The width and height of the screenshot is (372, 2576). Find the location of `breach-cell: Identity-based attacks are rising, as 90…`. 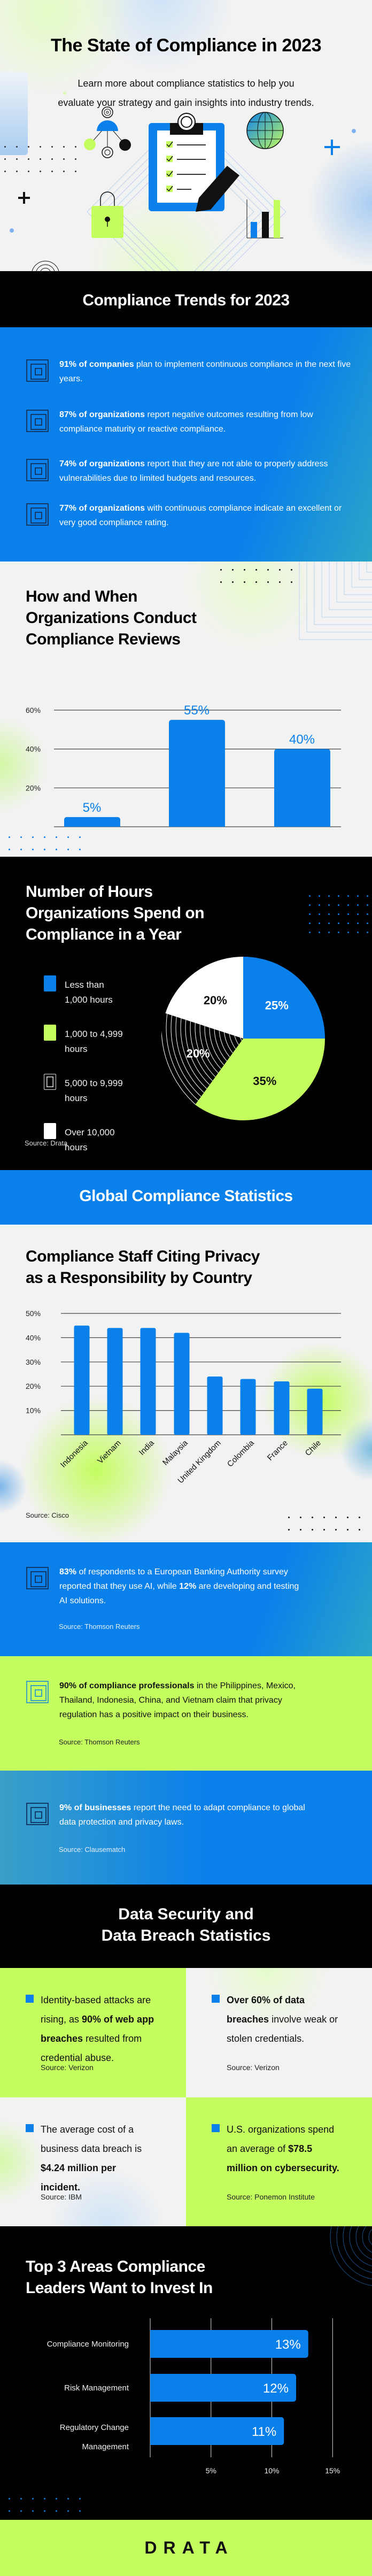

breach-cell: Identity-based attacks are rising, as 90… is located at coordinates (93, 2032).